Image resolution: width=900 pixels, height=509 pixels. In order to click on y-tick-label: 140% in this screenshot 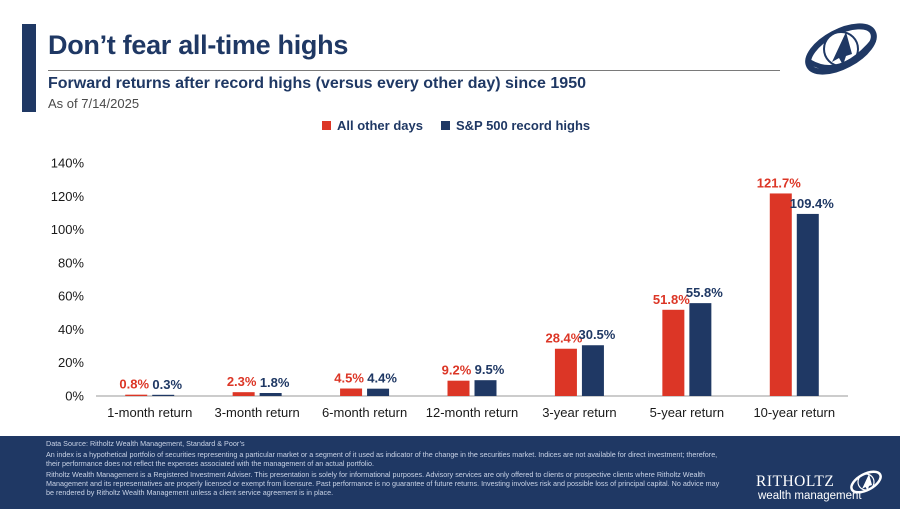, I will do `click(68, 163)`.